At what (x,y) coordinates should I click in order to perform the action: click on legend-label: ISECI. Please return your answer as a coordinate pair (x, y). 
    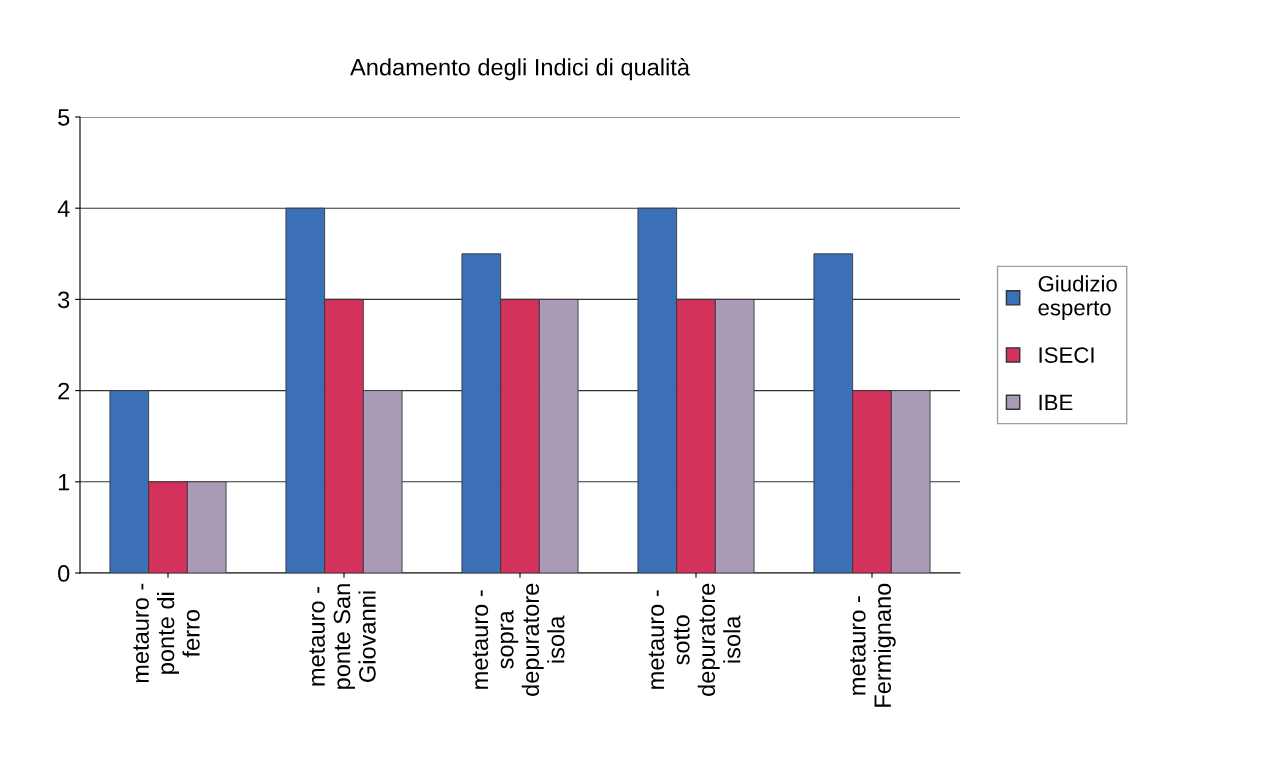
    Looking at the image, I should click on (1066, 355).